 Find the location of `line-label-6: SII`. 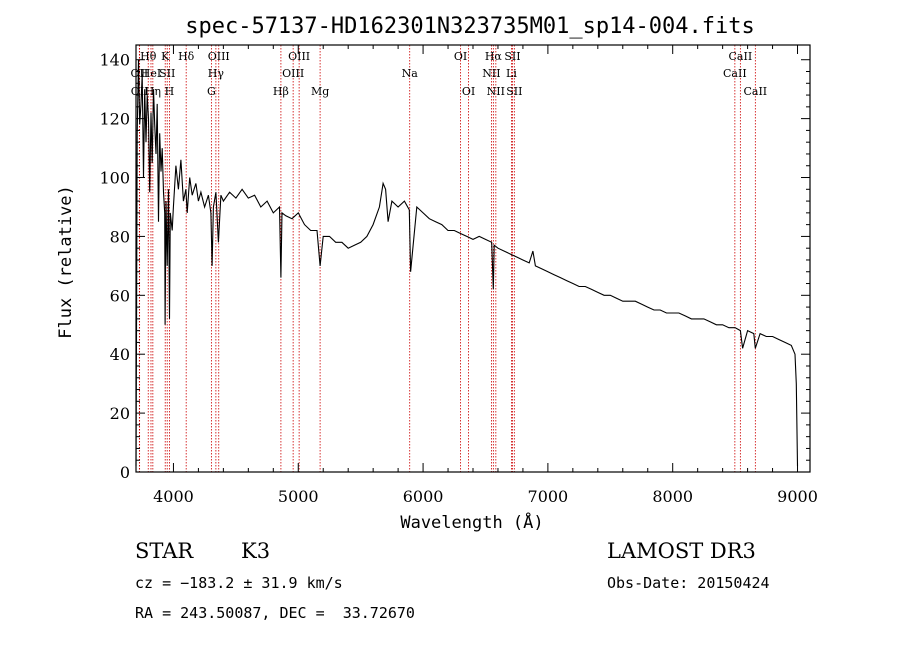

line-label-6: SII is located at coordinates (167, 73).